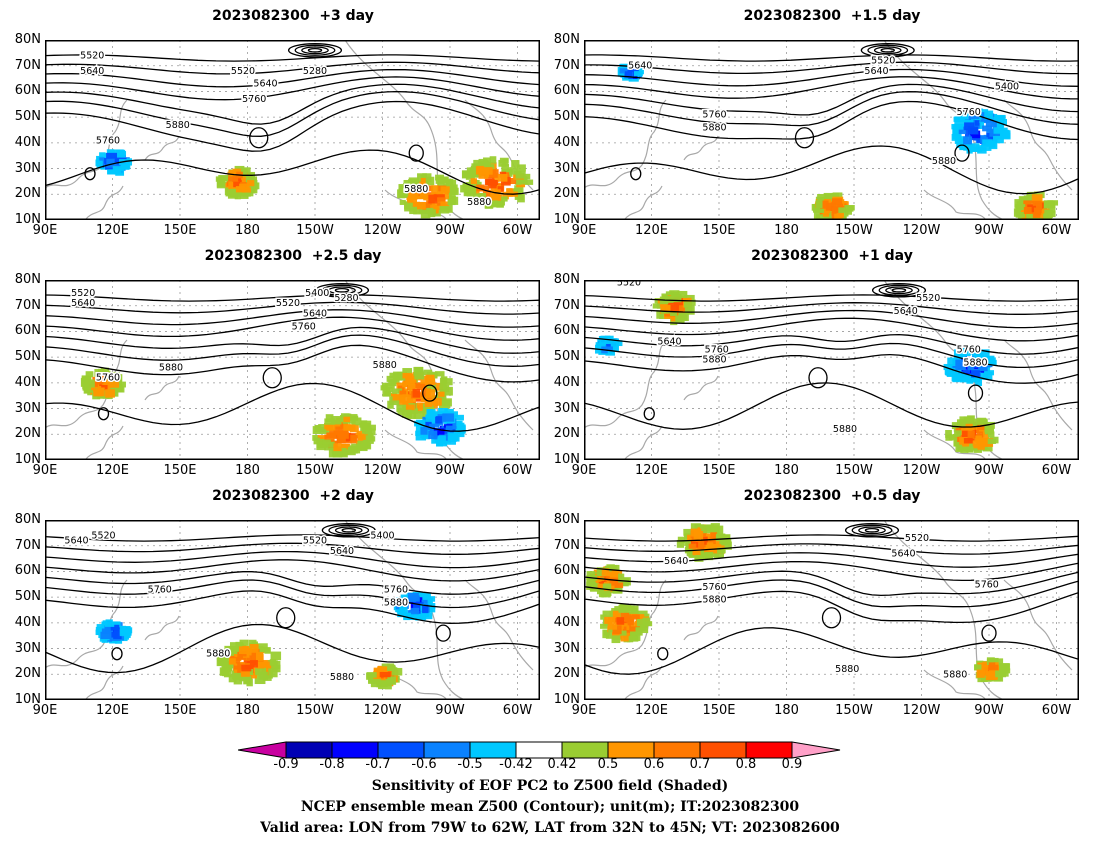 This screenshot has height=850, width=1100. What do you see at coordinates (566, 648) in the screenshot?
I see `y-tick-label: 30N` at bounding box center [566, 648].